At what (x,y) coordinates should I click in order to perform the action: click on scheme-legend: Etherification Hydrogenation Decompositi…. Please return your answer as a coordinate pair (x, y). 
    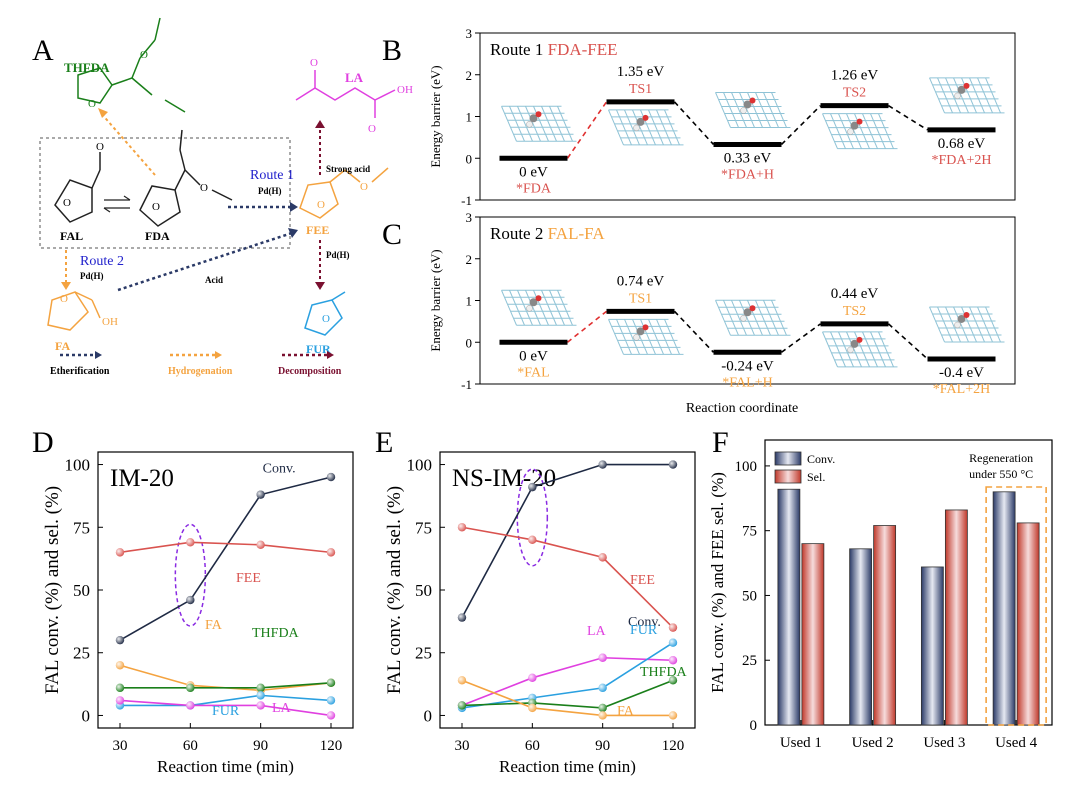
    Looking at the image, I should click on (196, 364).